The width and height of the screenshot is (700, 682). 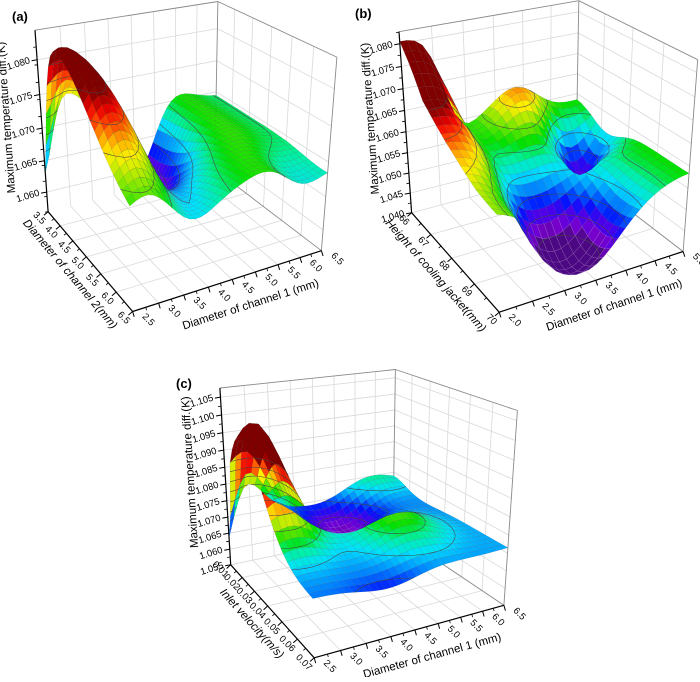 What do you see at coordinates (20, 16) in the screenshot?
I see `svg-text: (a)` at bounding box center [20, 16].